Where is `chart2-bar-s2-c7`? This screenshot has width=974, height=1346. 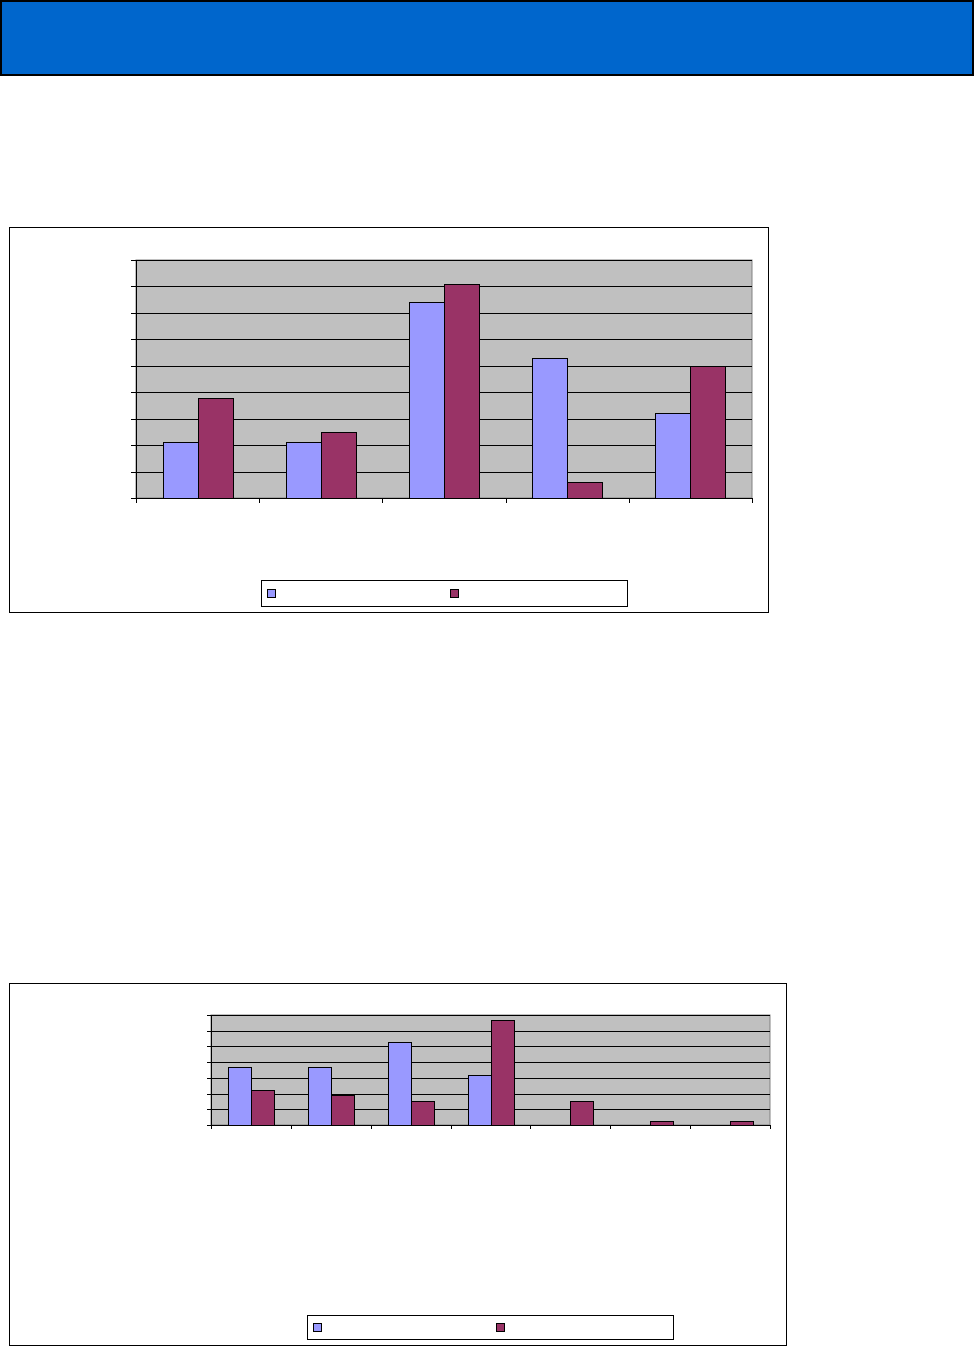 chart2-bar-s2-c7 is located at coordinates (742, 1123).